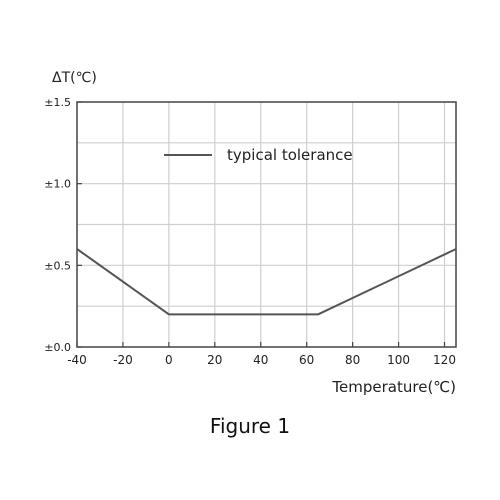 This screenshot has height=500, width=500. What do you see at coordinates (444, 360) in the screenshot?
I see `x-tick-label: 120` at bounding box center [444, 360].